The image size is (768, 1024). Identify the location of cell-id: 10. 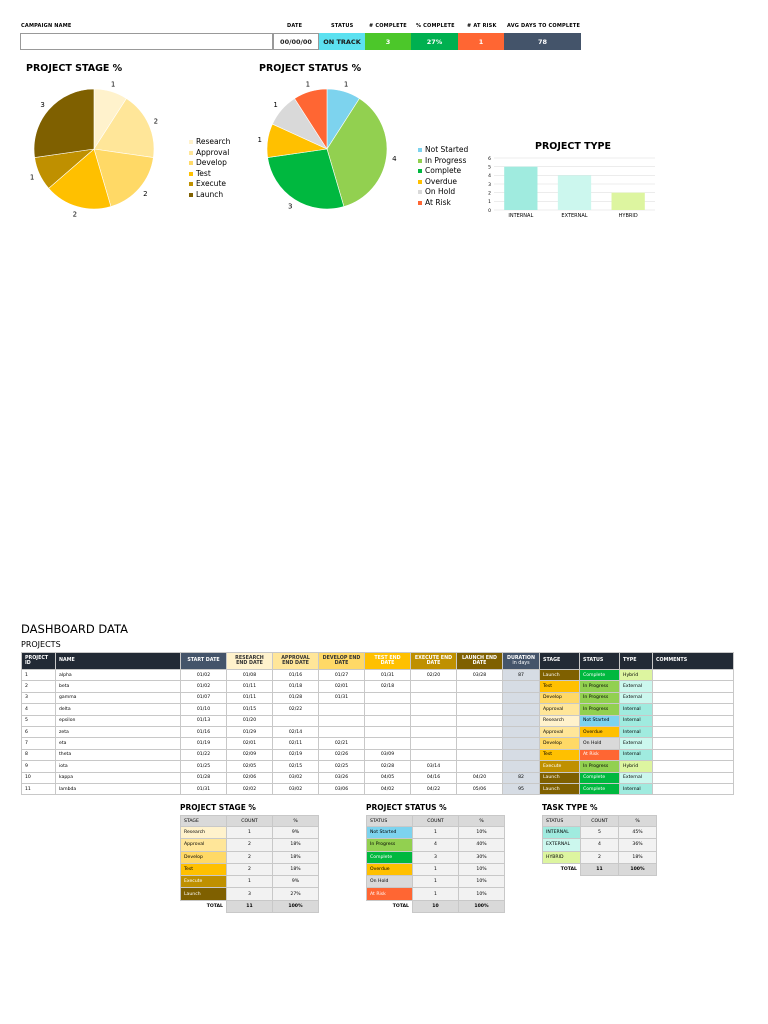
(38, 777).